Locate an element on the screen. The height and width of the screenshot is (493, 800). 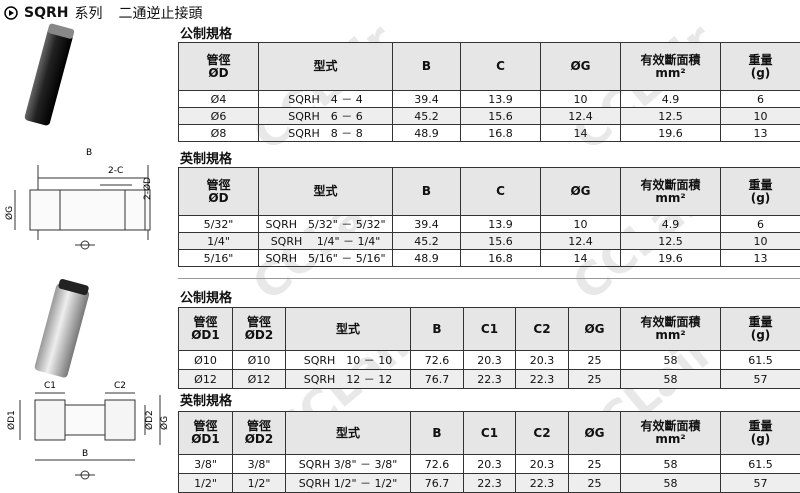
cell: 12.5 is located at coordinates (670, 116).